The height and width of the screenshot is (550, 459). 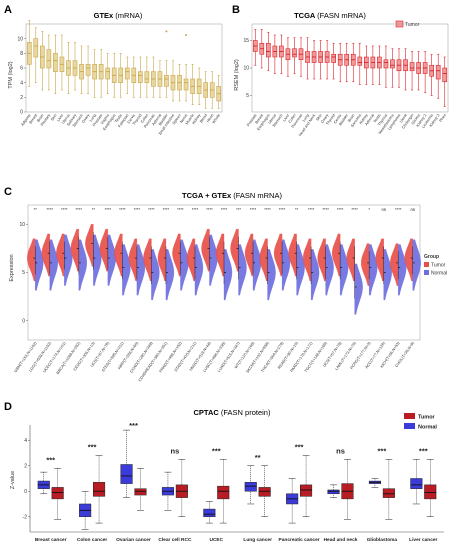 I want to click on legend-d-normal-label: Normal, so click(x=427, y=428).